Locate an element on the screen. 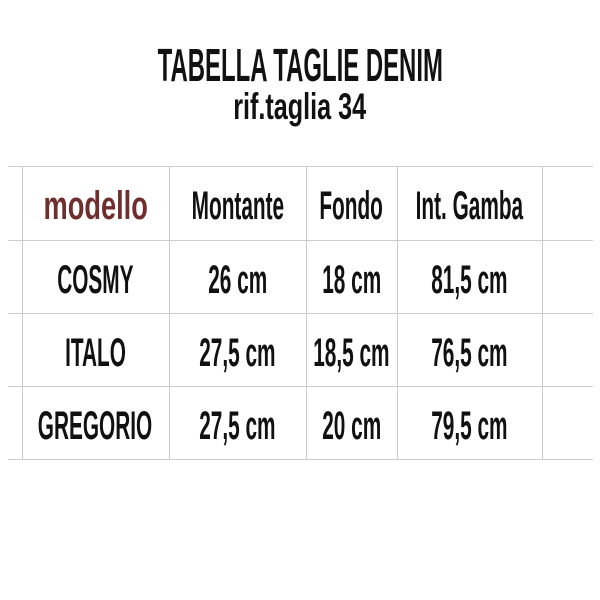  fondo-value-cell: 18 cm is located at coordinates (351, 276).